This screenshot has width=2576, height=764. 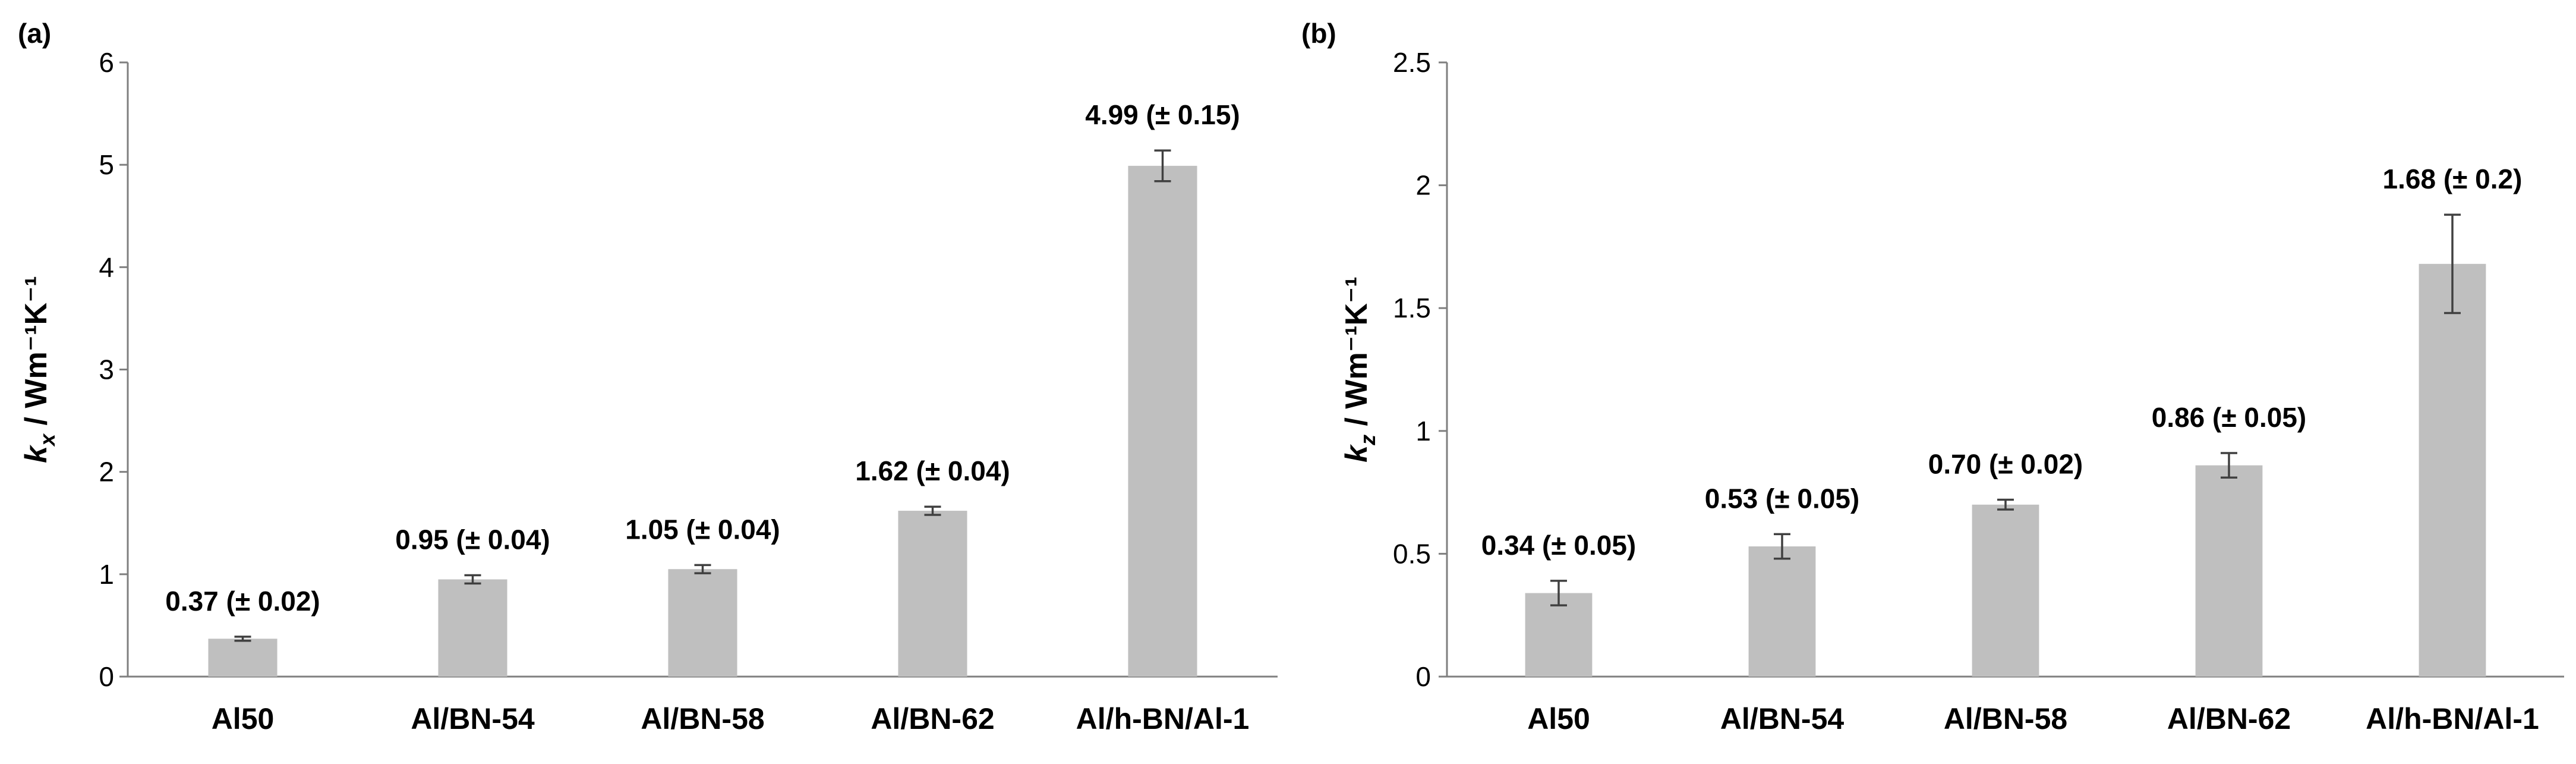 I want to click on y-tick-label: 4, so click(x=107, y=266).